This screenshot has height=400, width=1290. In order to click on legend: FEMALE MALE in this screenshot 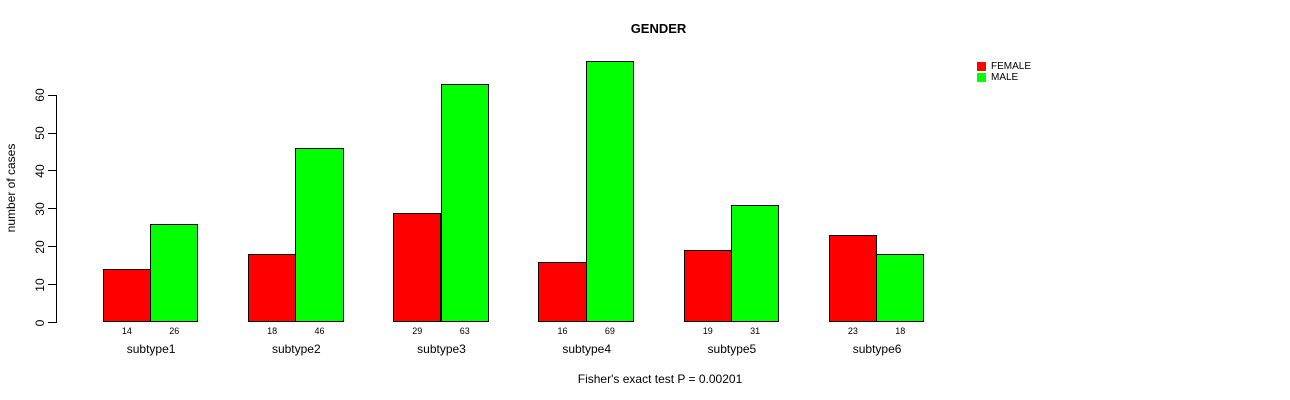, I will do `click(1004, 72)`.